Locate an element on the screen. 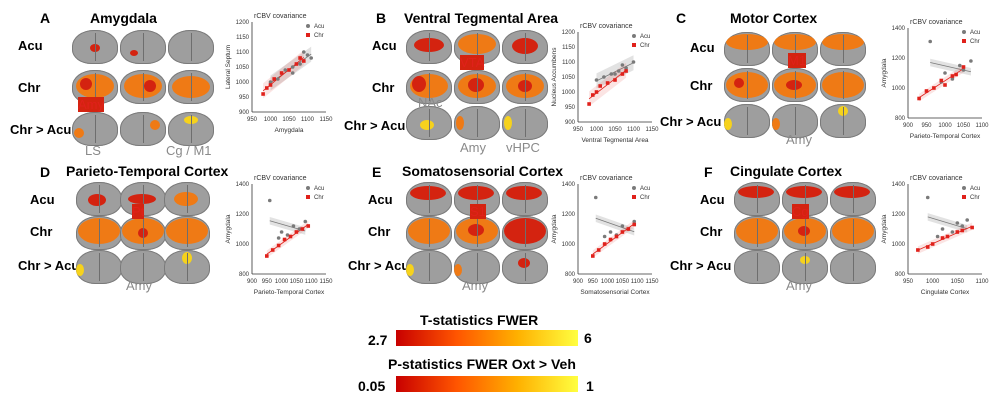  panel-label: E is located at coordinates (377, 172).